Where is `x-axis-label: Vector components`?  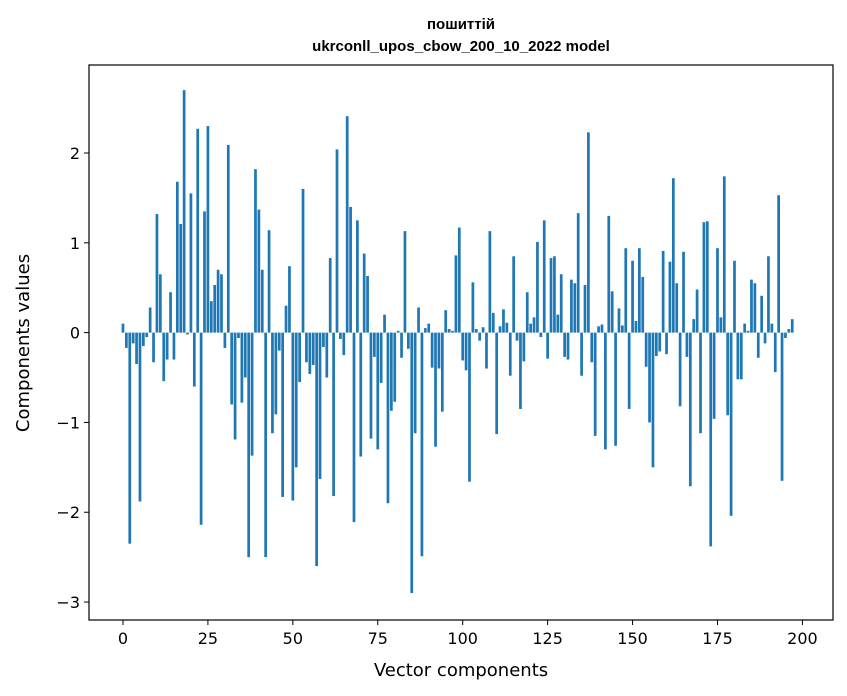 x-axis-label: Vector components is located at coordinates (461, 670).